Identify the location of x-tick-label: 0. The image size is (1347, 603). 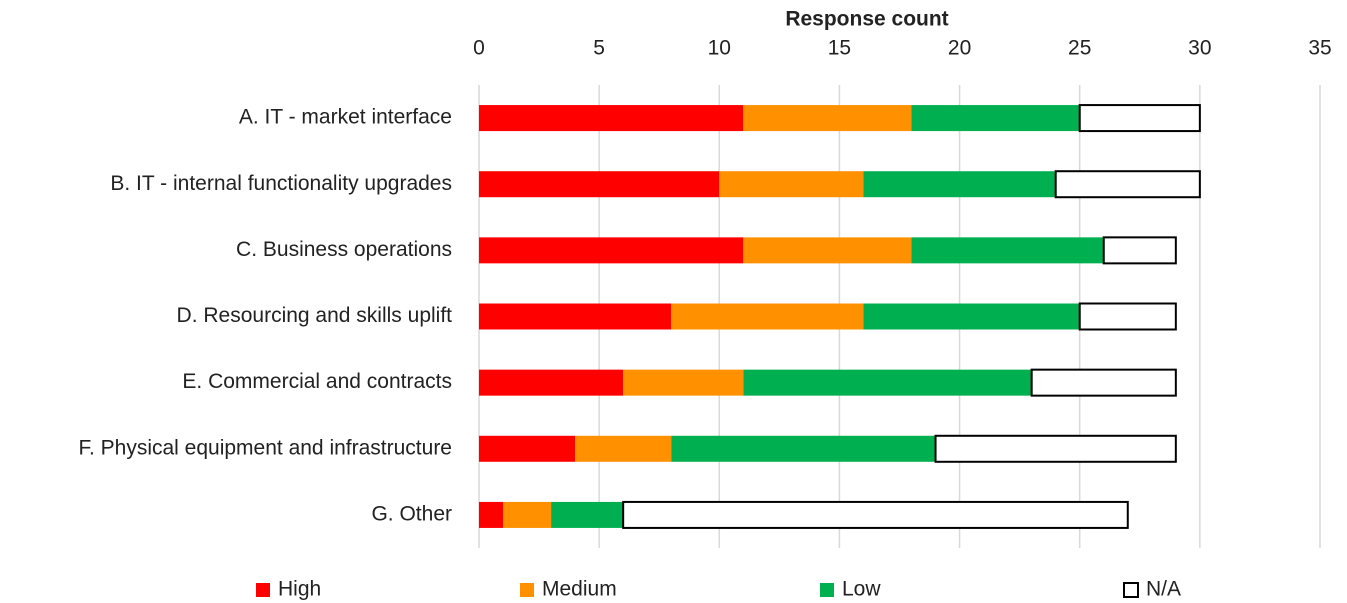
(479, 48).